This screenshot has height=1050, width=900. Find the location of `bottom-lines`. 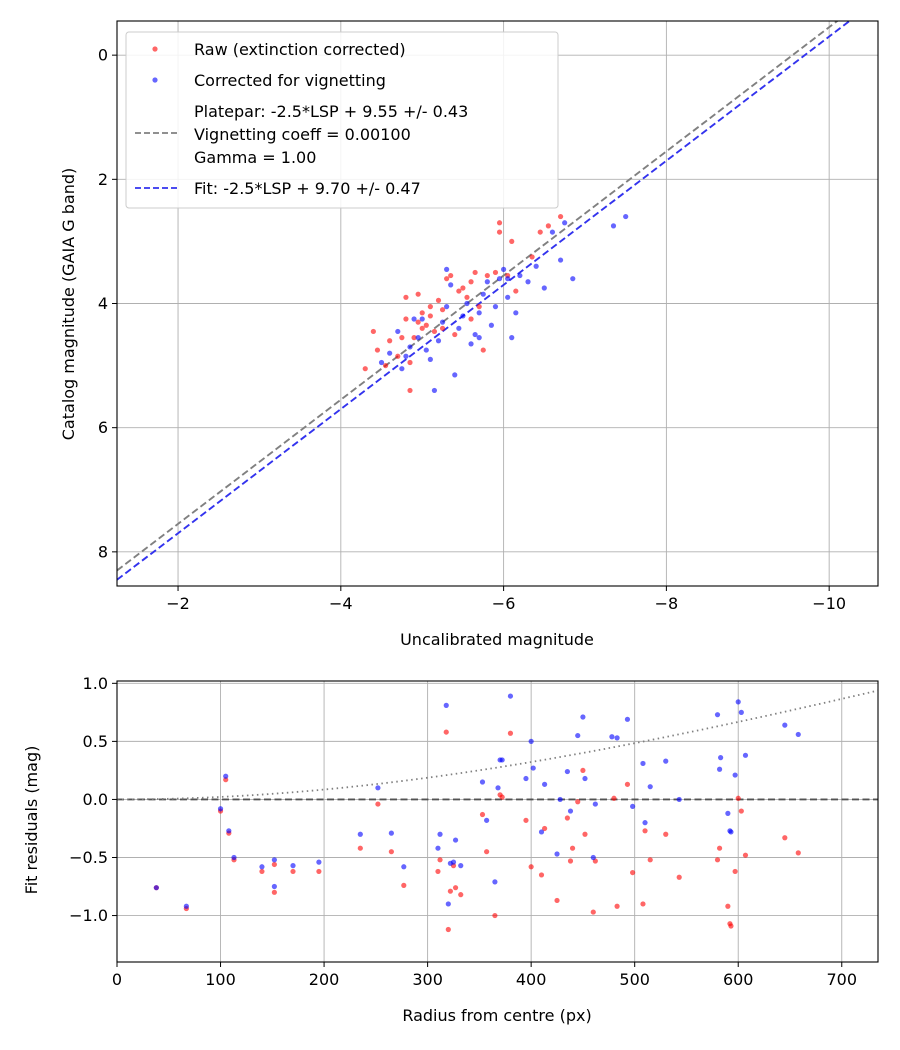

bottom-lines is located at coordinates (497, 745).